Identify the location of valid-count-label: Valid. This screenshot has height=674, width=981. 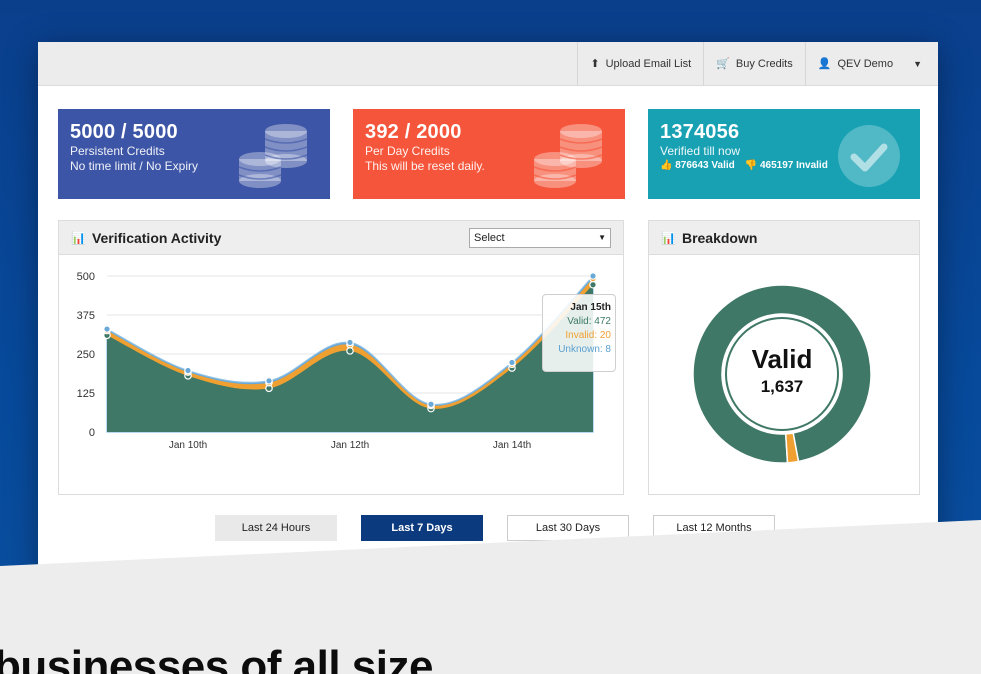
(723, 165).